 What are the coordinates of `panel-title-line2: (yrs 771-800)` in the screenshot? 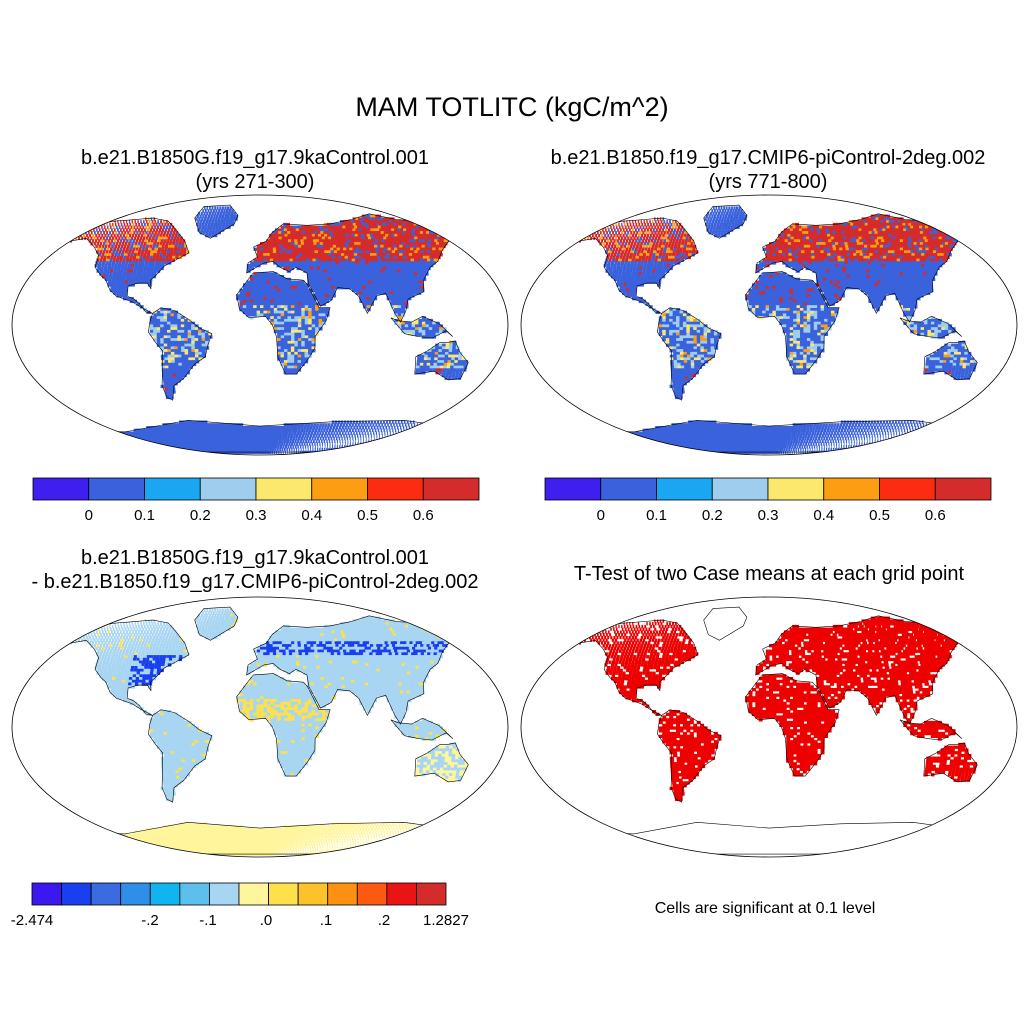 It's located at (768, 182).